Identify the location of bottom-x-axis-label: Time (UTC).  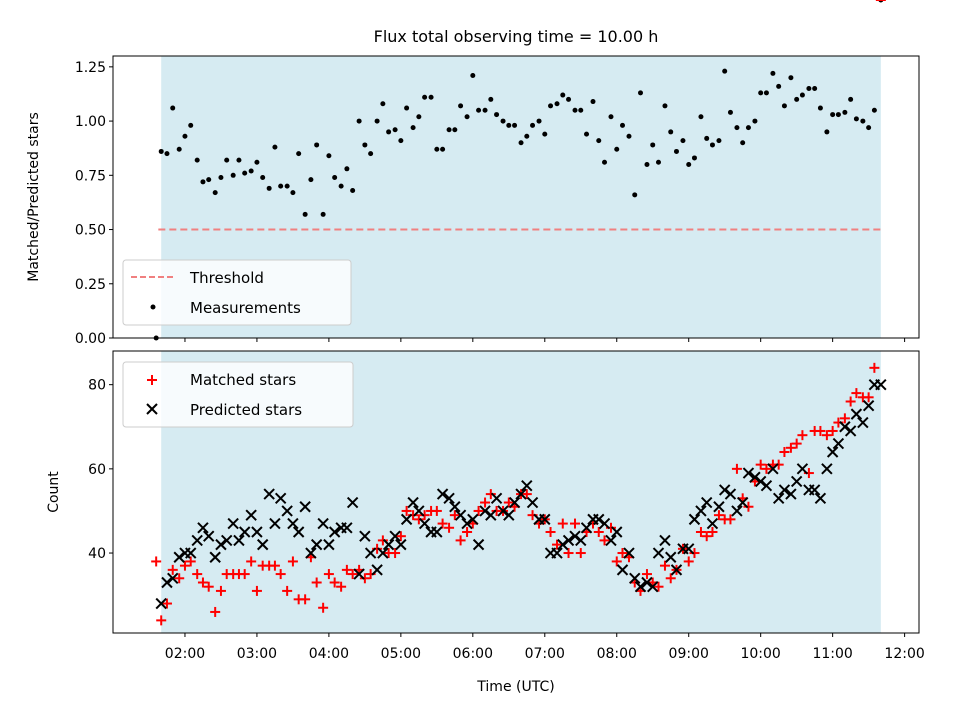
(515, 687).